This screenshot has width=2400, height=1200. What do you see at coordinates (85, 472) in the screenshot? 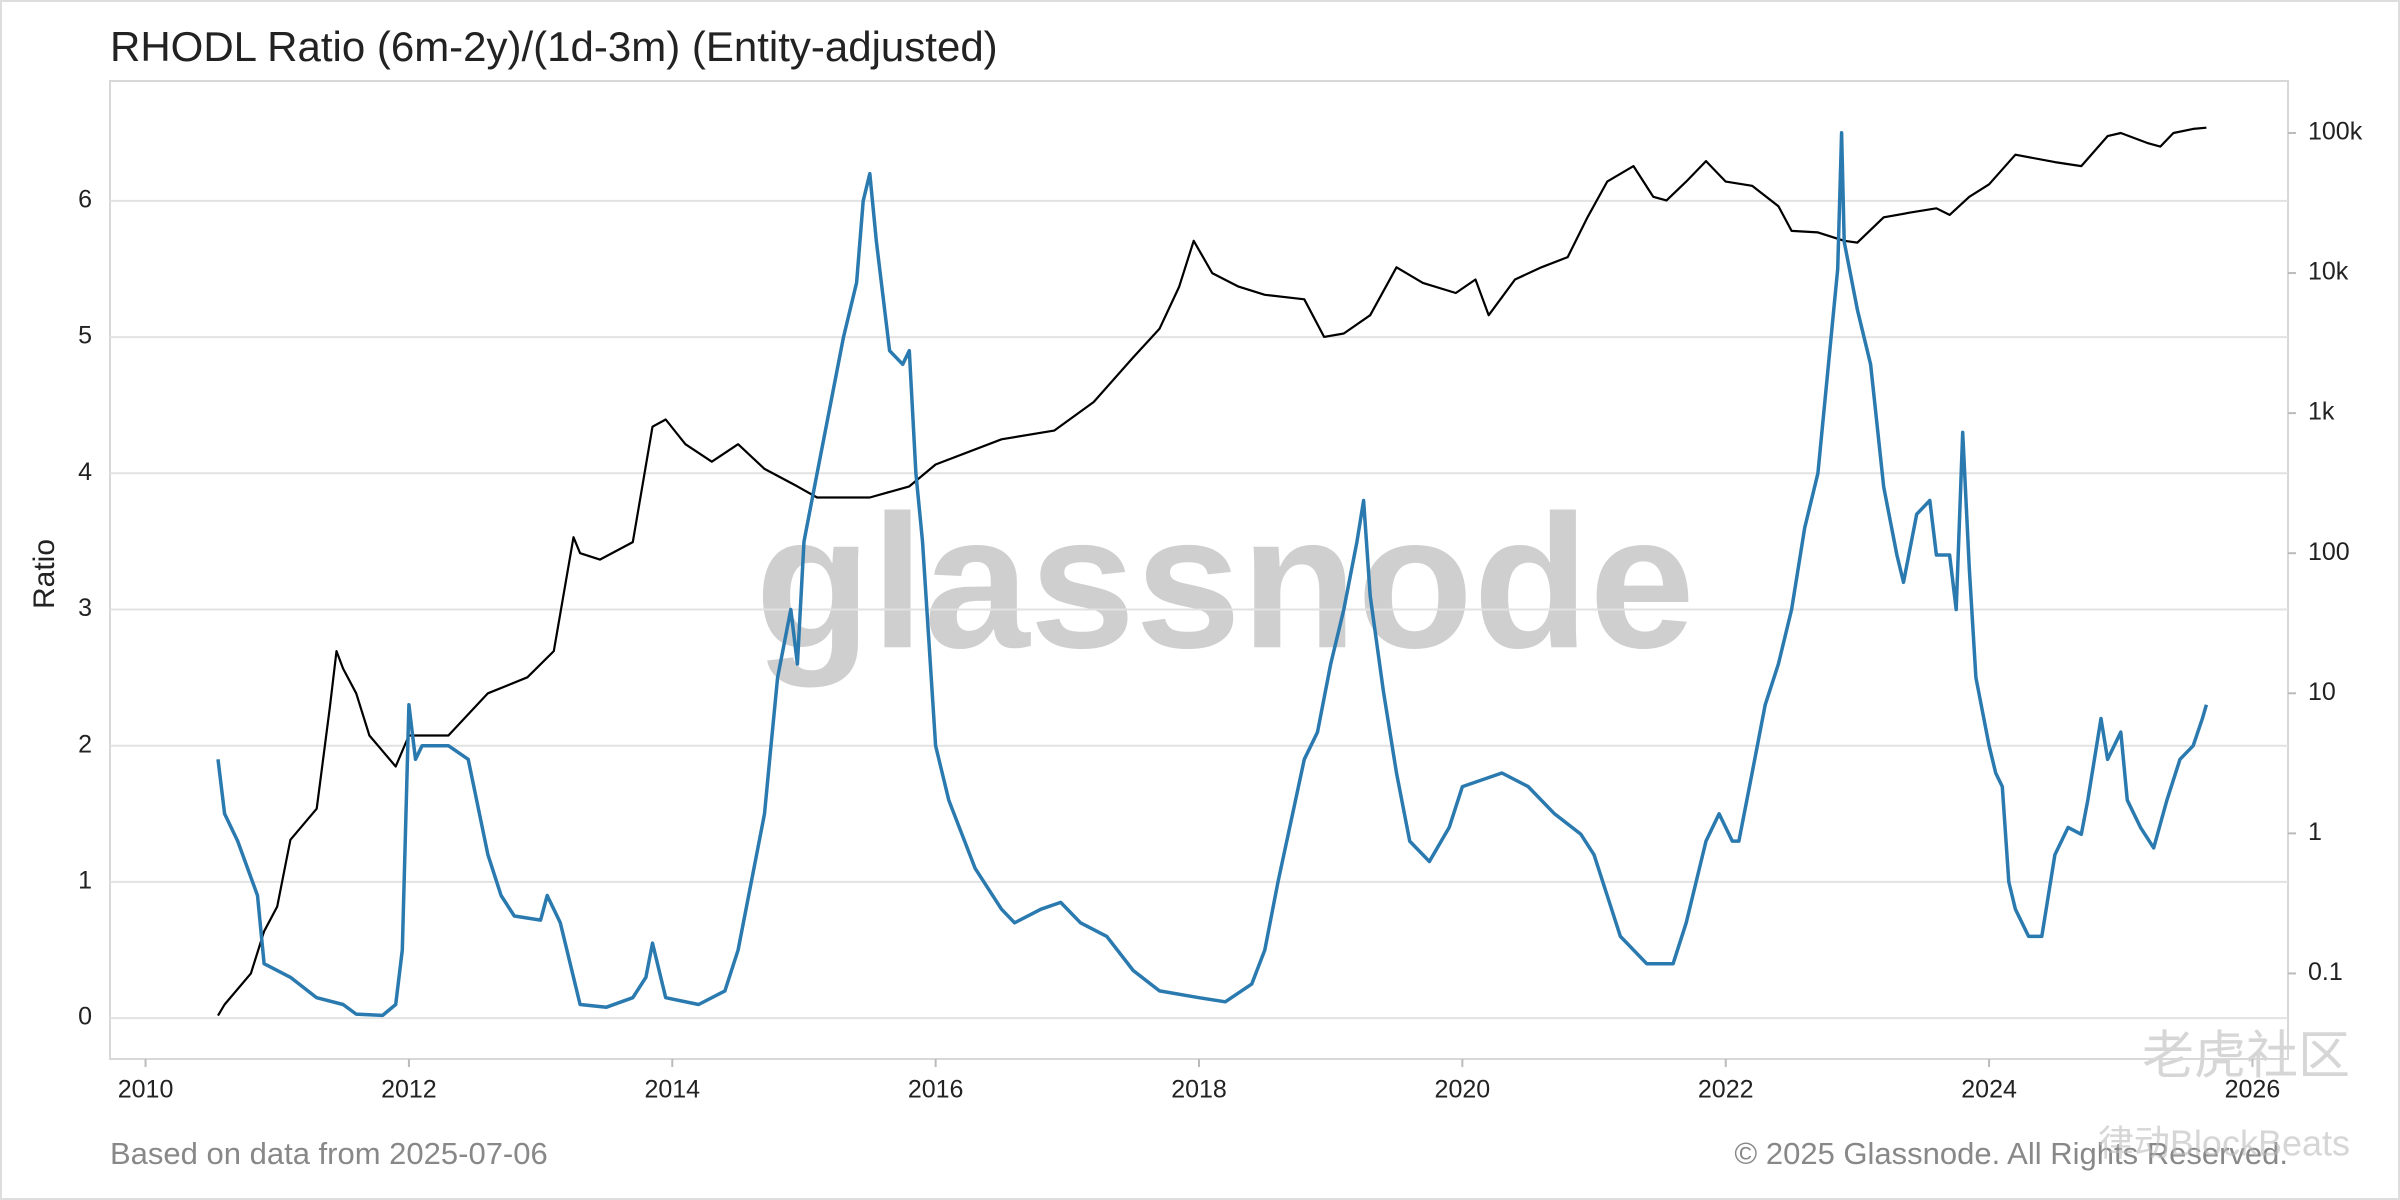
I see `y-tick-label: 4` at bounding box center [85, 472].